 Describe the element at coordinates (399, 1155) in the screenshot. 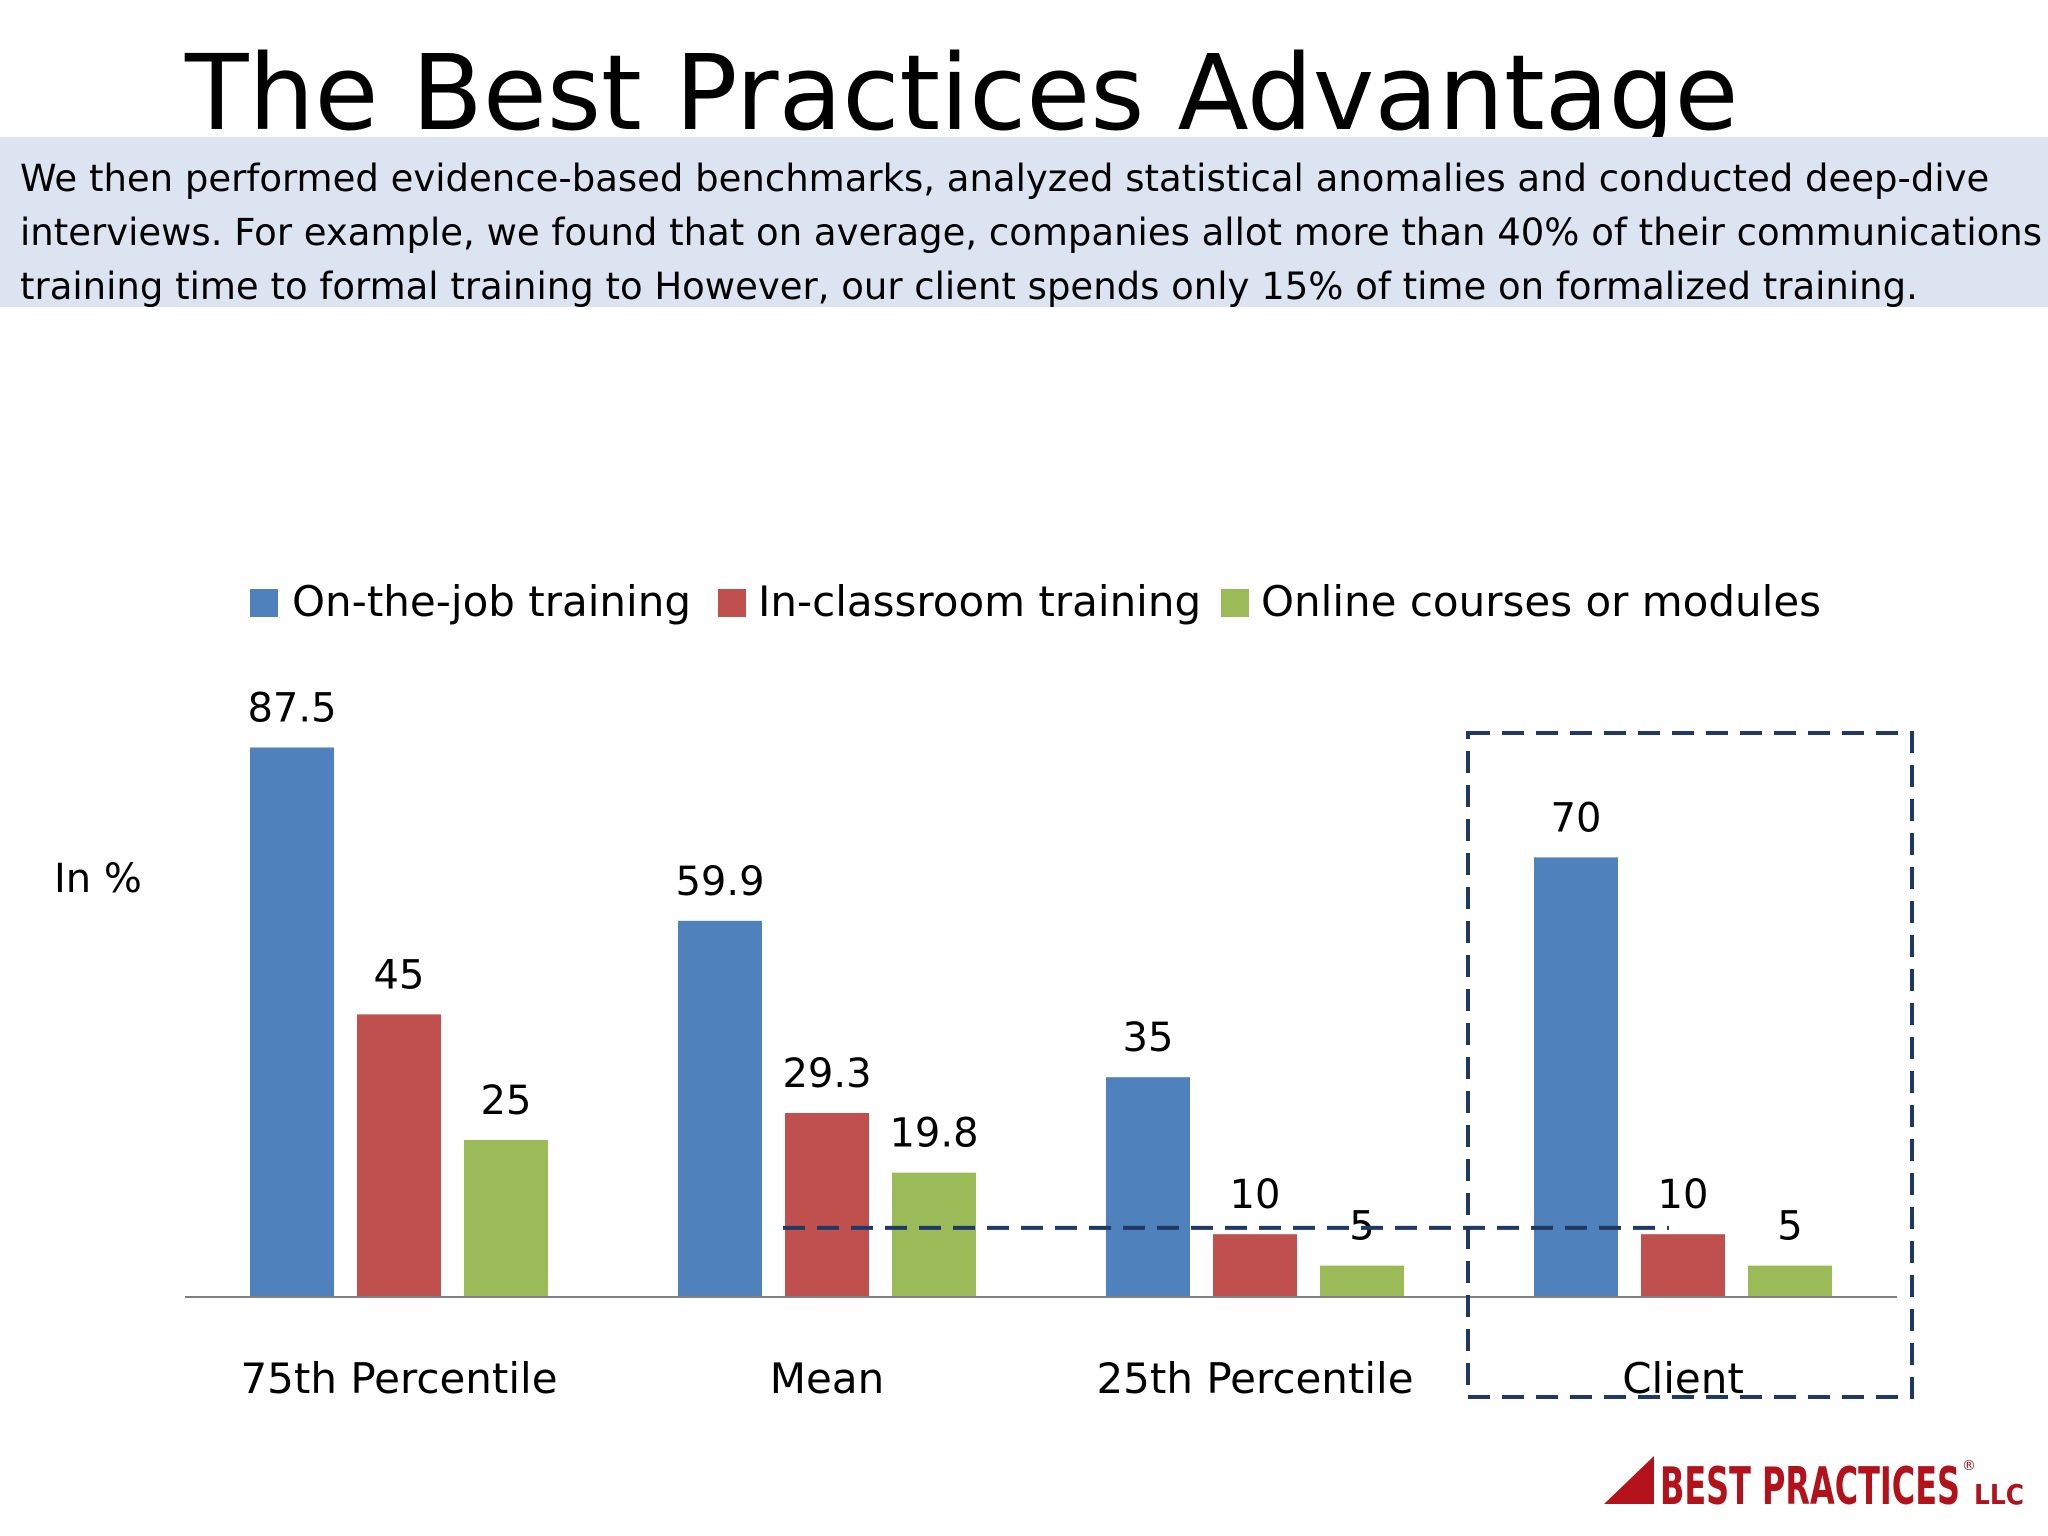

I see `bar-in-classroom-75th-percentile` at that location.